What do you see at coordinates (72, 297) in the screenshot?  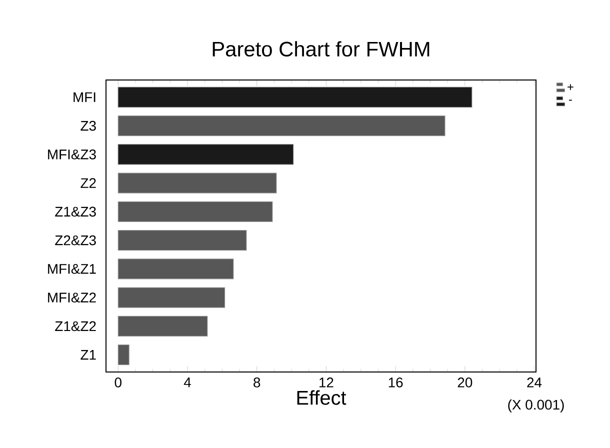 I see `y-tick-label: MFI&Z2` at bounding box center [72, 297].